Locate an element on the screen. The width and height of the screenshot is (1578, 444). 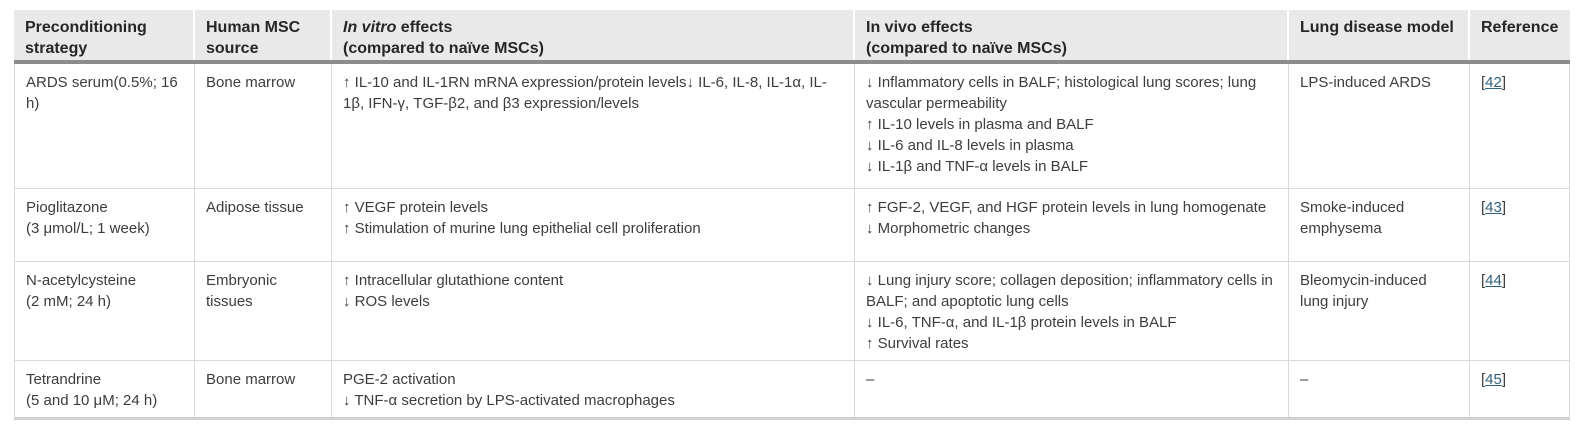
reference-link-42: 42 is located at coordinates (1493, 82).